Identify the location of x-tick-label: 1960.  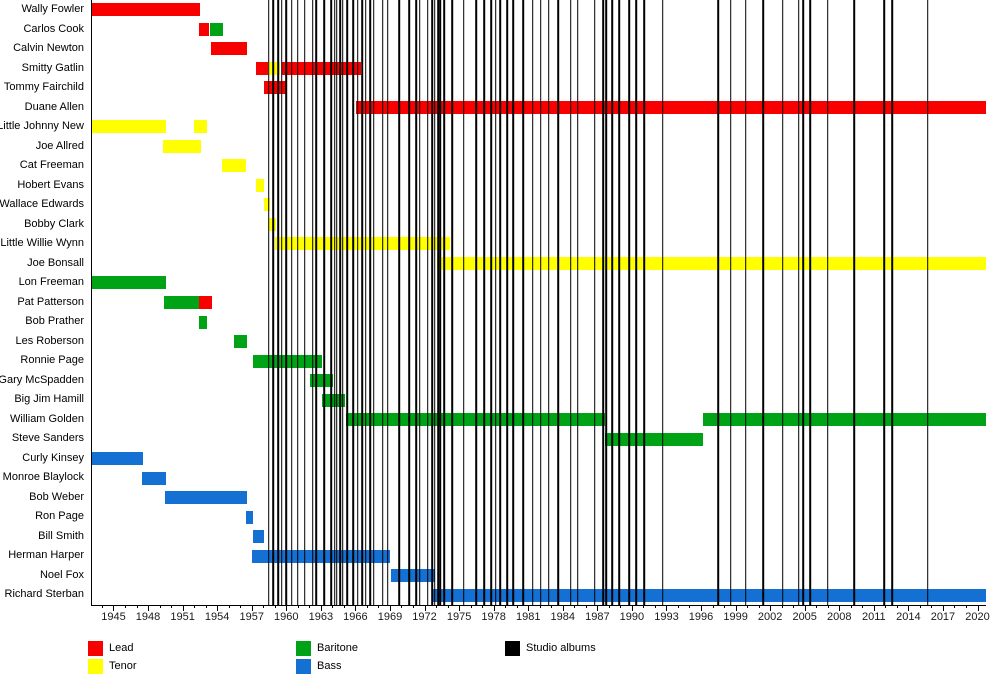
(286, 617).